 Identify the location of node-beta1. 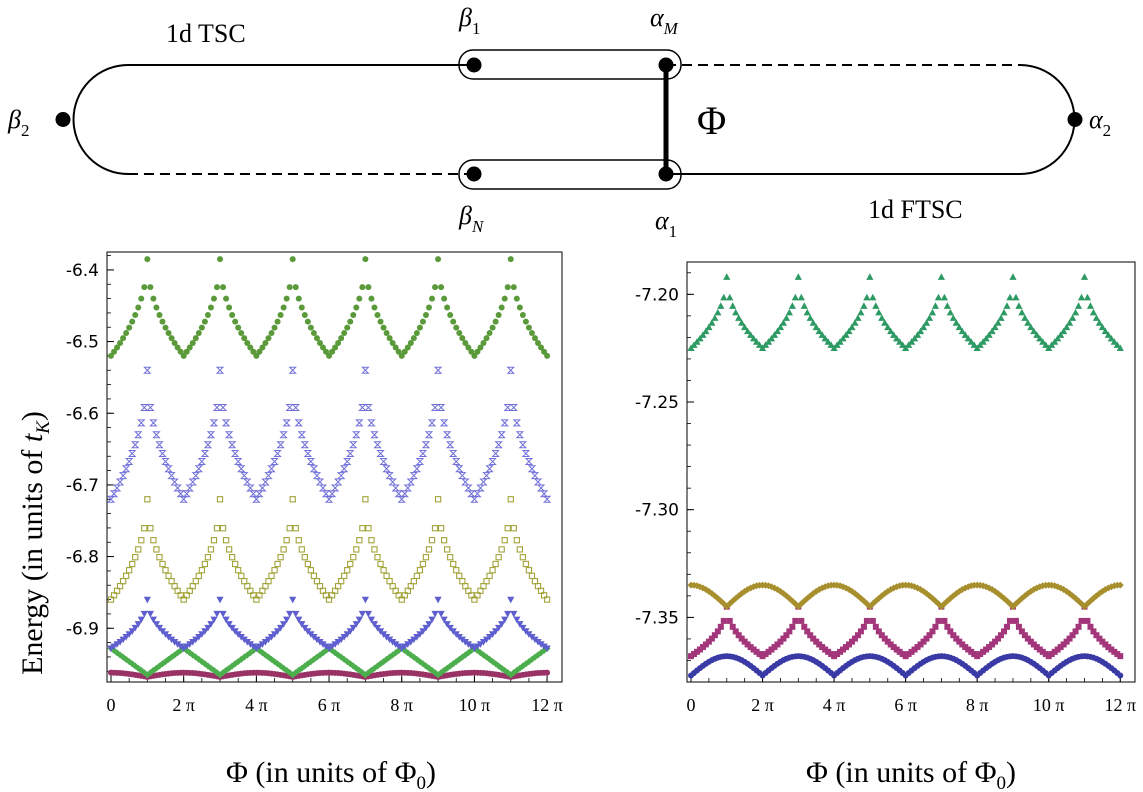
(474, 65).